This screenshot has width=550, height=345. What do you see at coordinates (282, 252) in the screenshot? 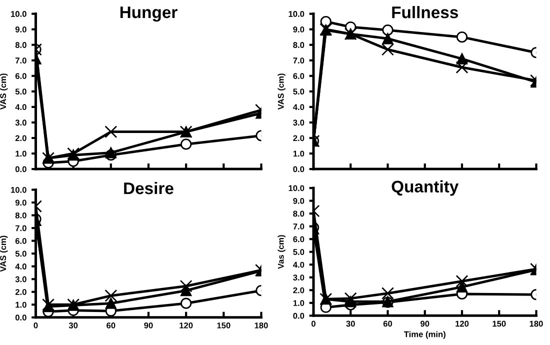
I see `y-axis-title: Vas (cm)` at bounding box center [282, 252].